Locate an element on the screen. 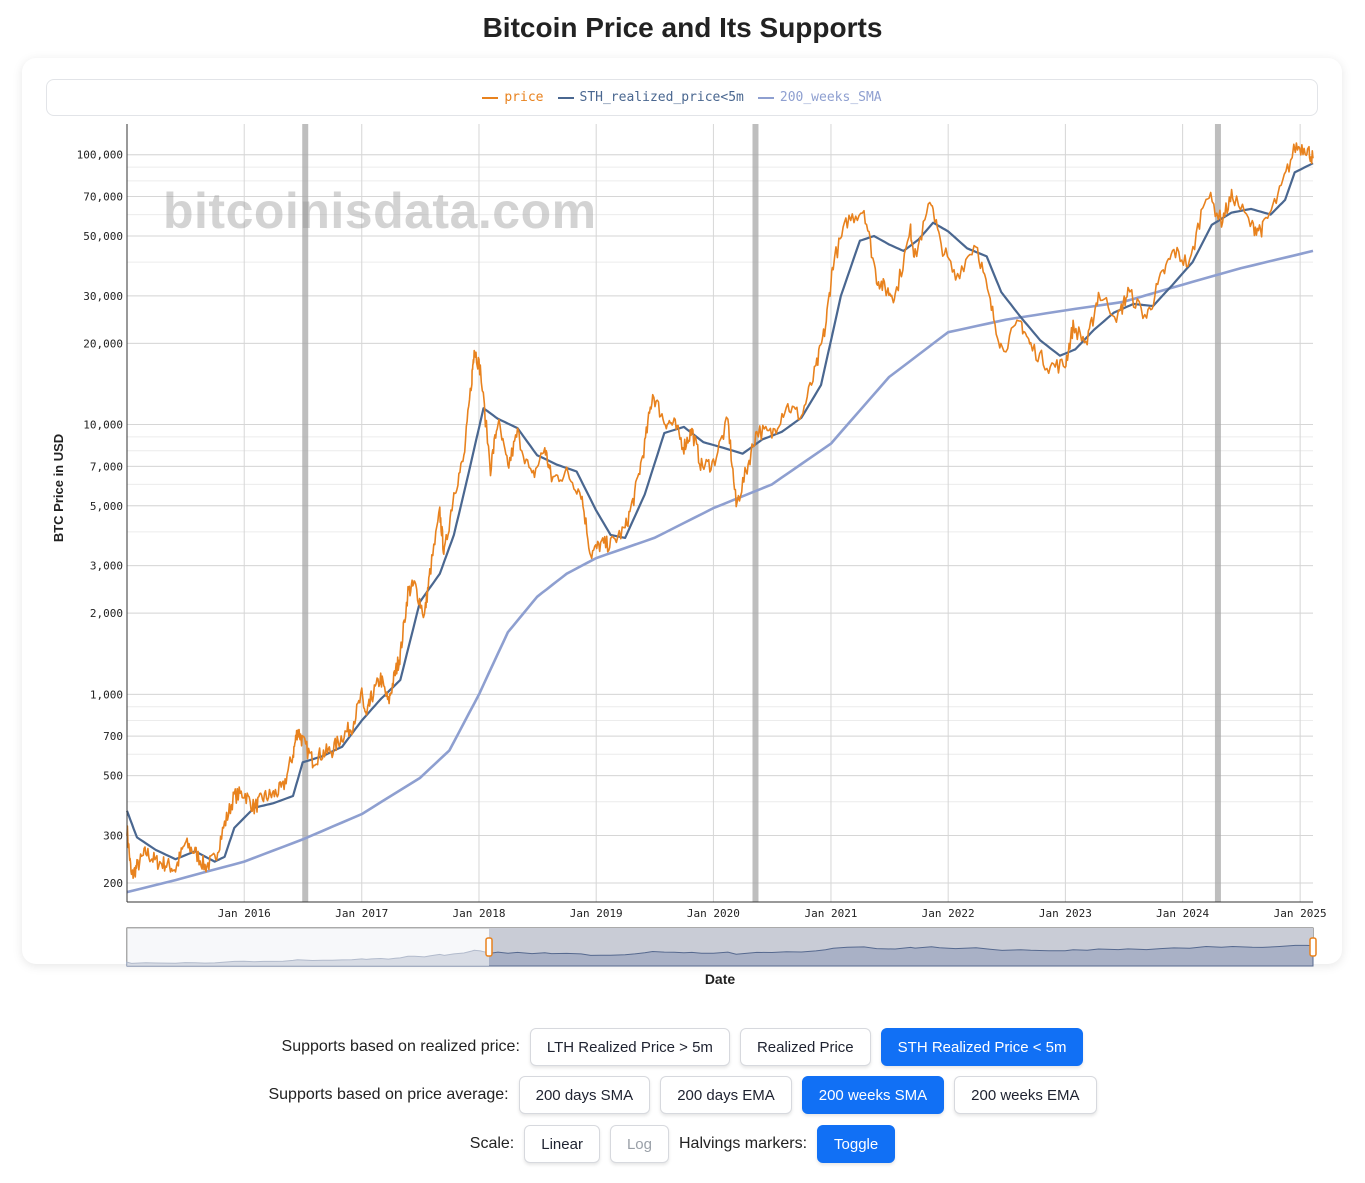 The height and width of the screenshot is (1183, 1365). x-tick-label: Jan 2019 is located at coordinates (596, 913).